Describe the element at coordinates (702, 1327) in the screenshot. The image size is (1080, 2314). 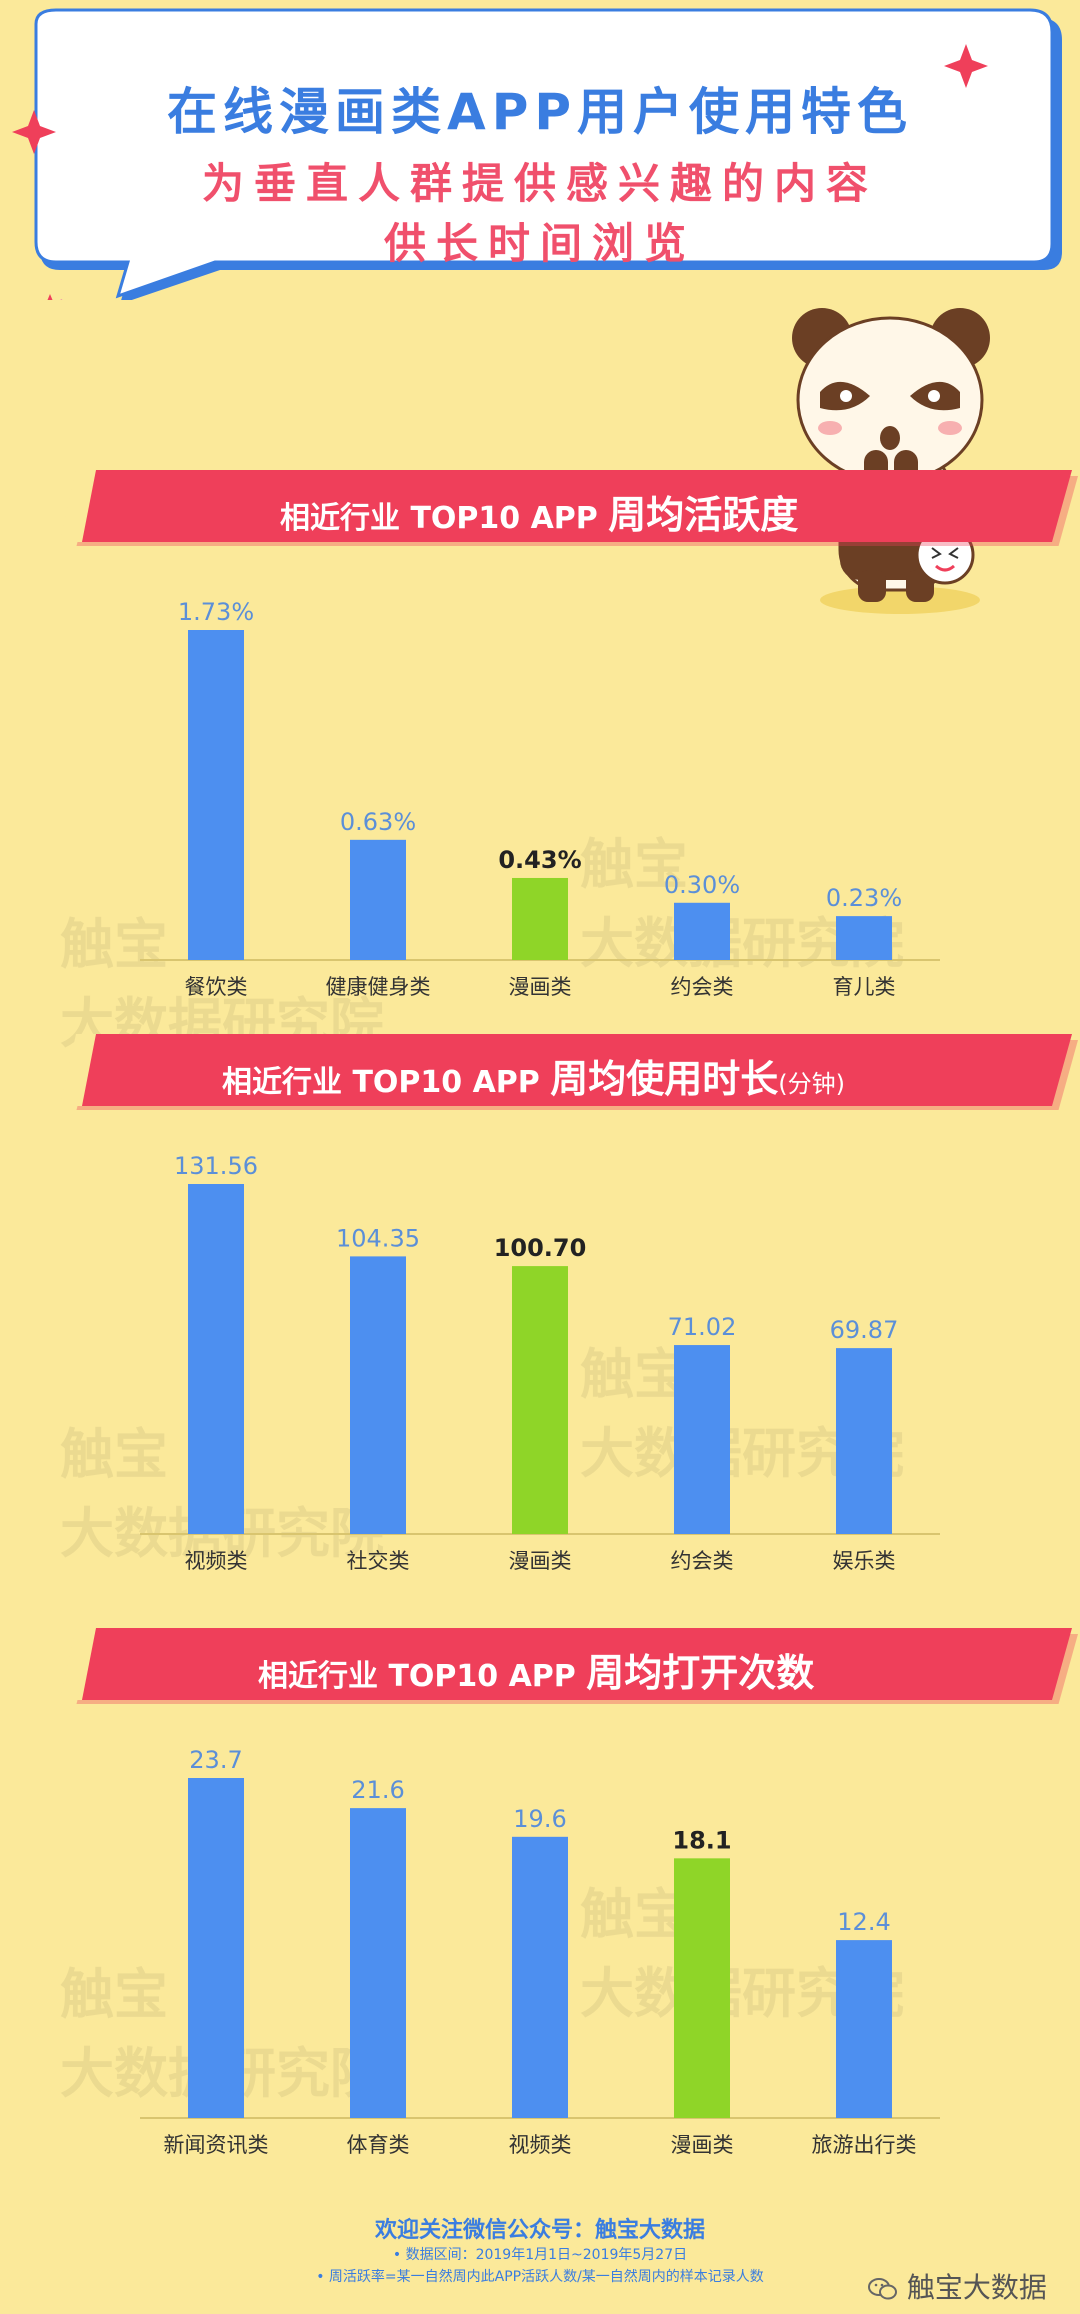
I see `data-label-4: 71.02` at that location.